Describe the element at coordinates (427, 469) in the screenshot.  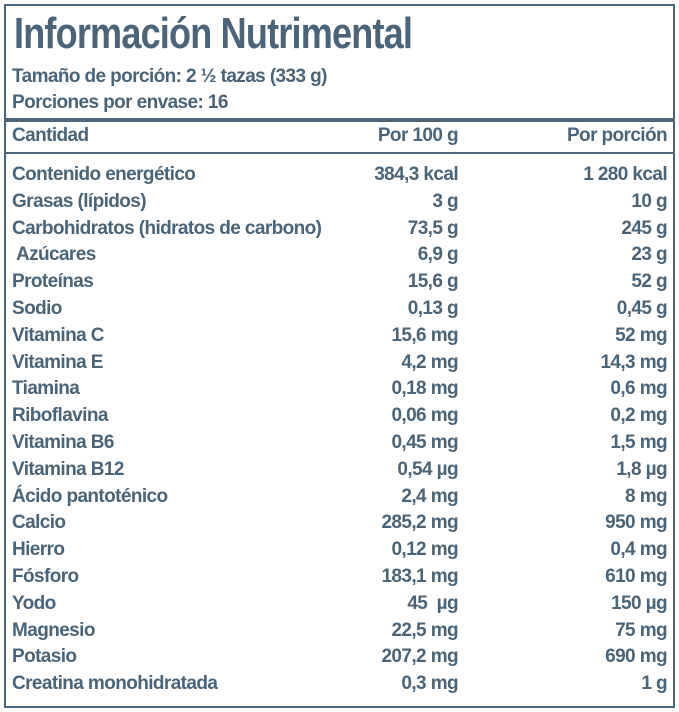
I see `nutrient-amount: 0,54 µg` at that location.